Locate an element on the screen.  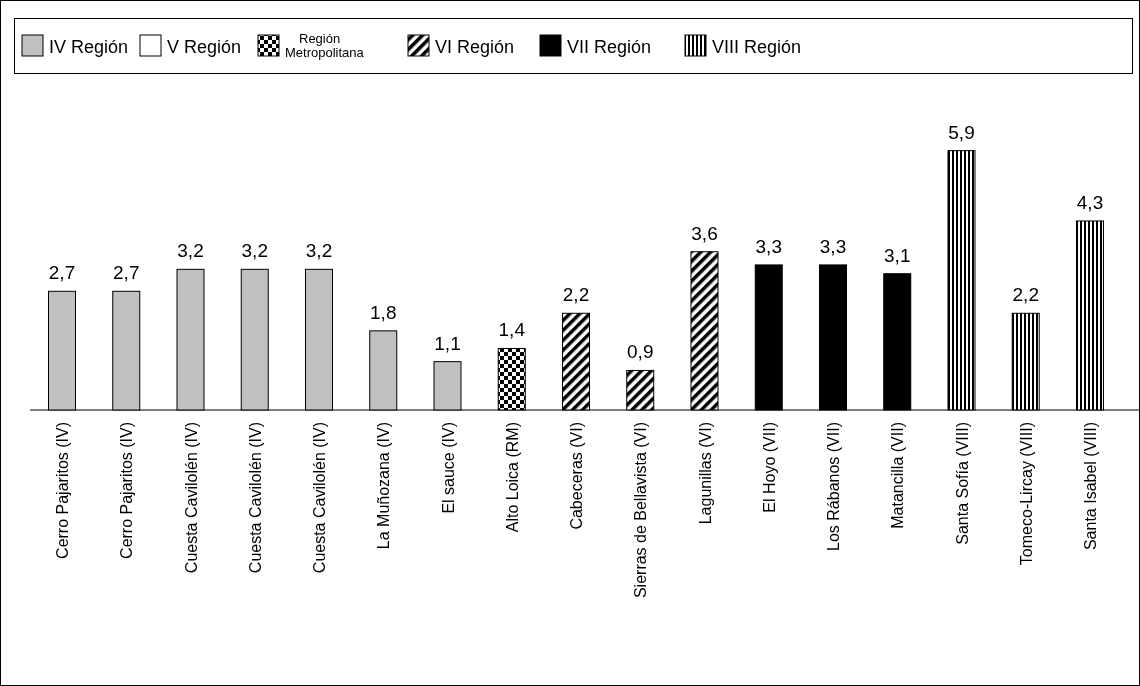
legend-label: VII Región is located at coordinates (609, 47).